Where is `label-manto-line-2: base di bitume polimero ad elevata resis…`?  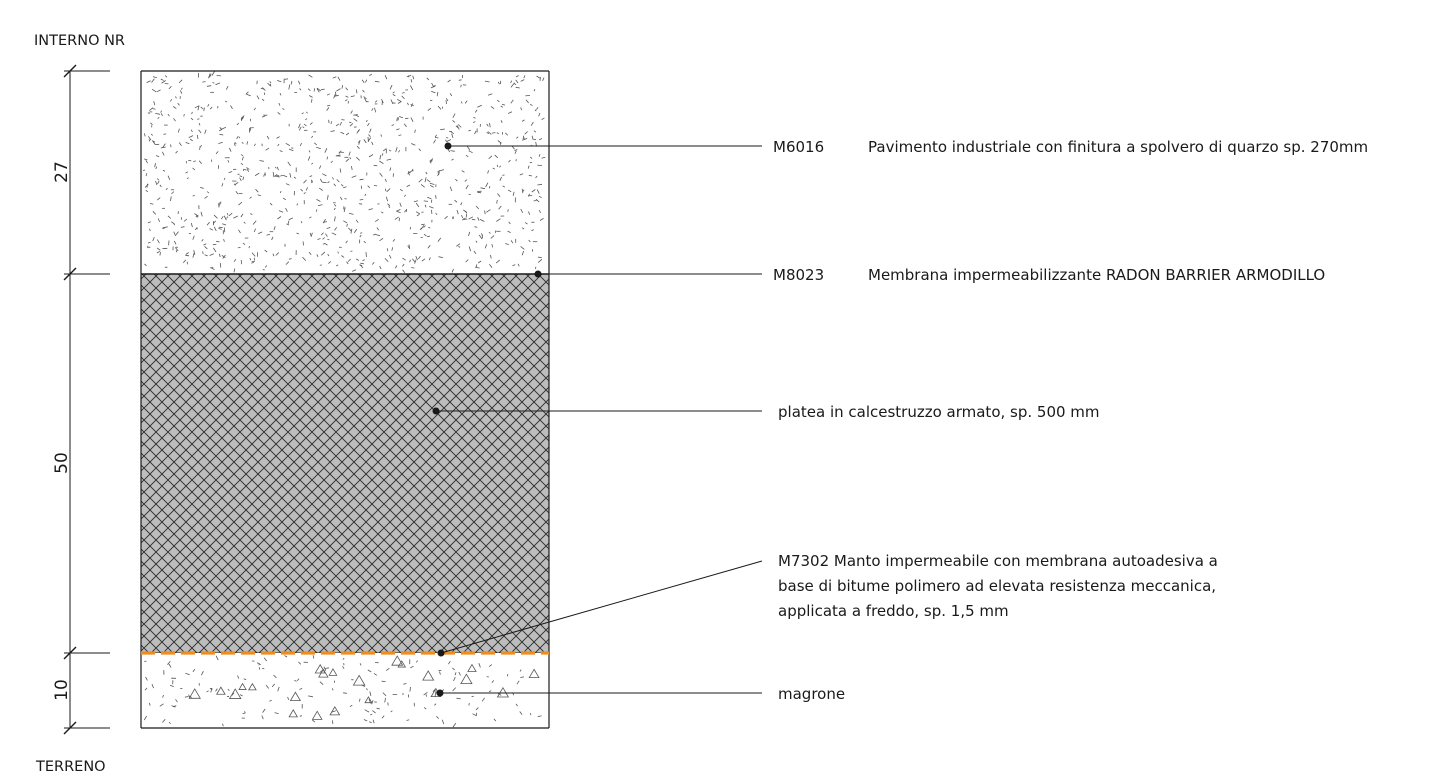
label-manto-line-2: base di bitume polimero ad elevata resis… is located at coordinates (997, 586).